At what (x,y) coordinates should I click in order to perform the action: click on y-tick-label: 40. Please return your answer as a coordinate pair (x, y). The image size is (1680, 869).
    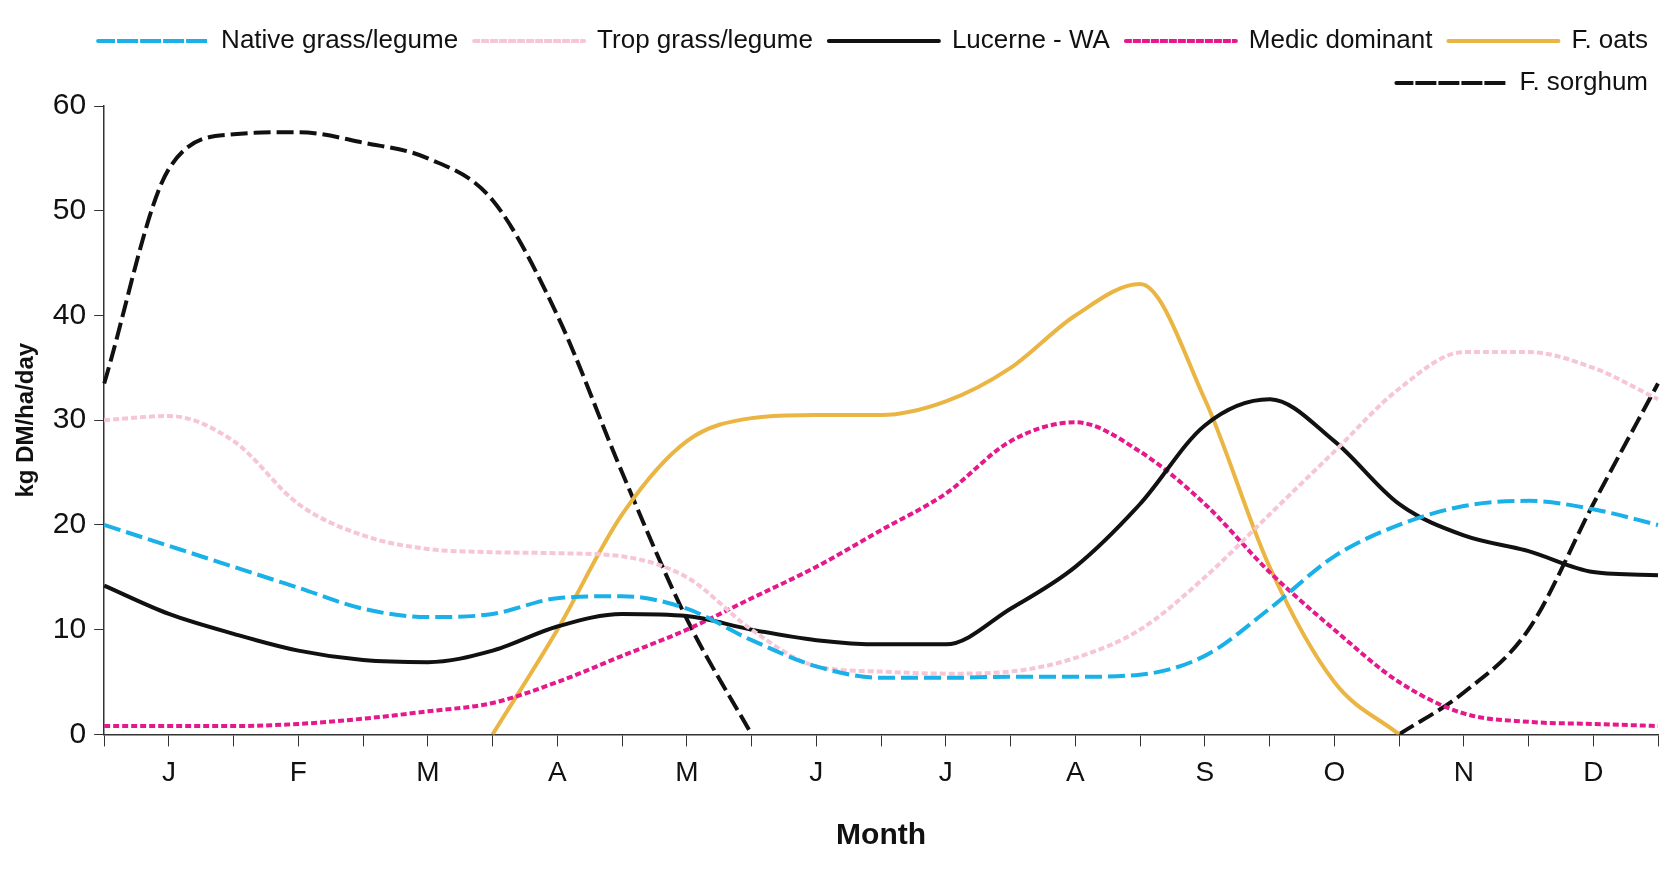
    Looking at the image, I should click on (69, 313).